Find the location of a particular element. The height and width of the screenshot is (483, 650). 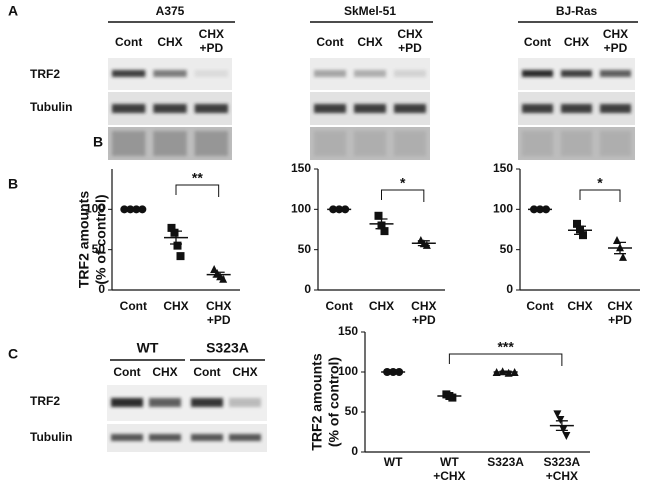

significance-label: ** is located at coordinates (197, 178).